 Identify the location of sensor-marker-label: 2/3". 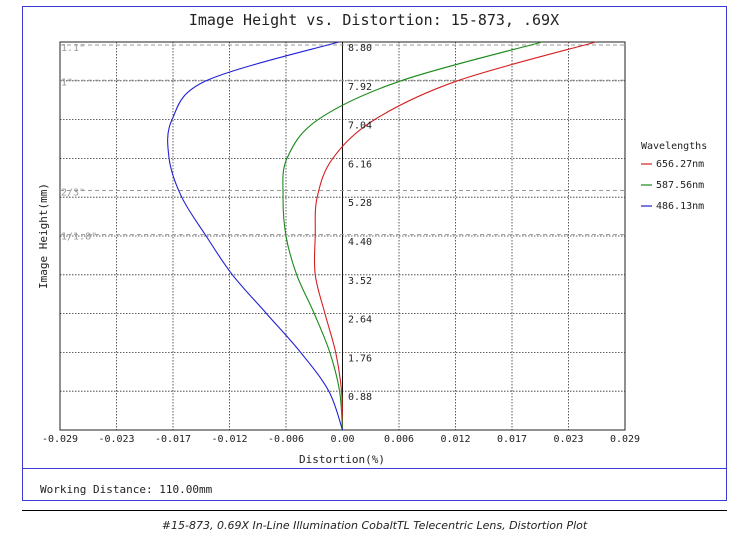
(73, 193).